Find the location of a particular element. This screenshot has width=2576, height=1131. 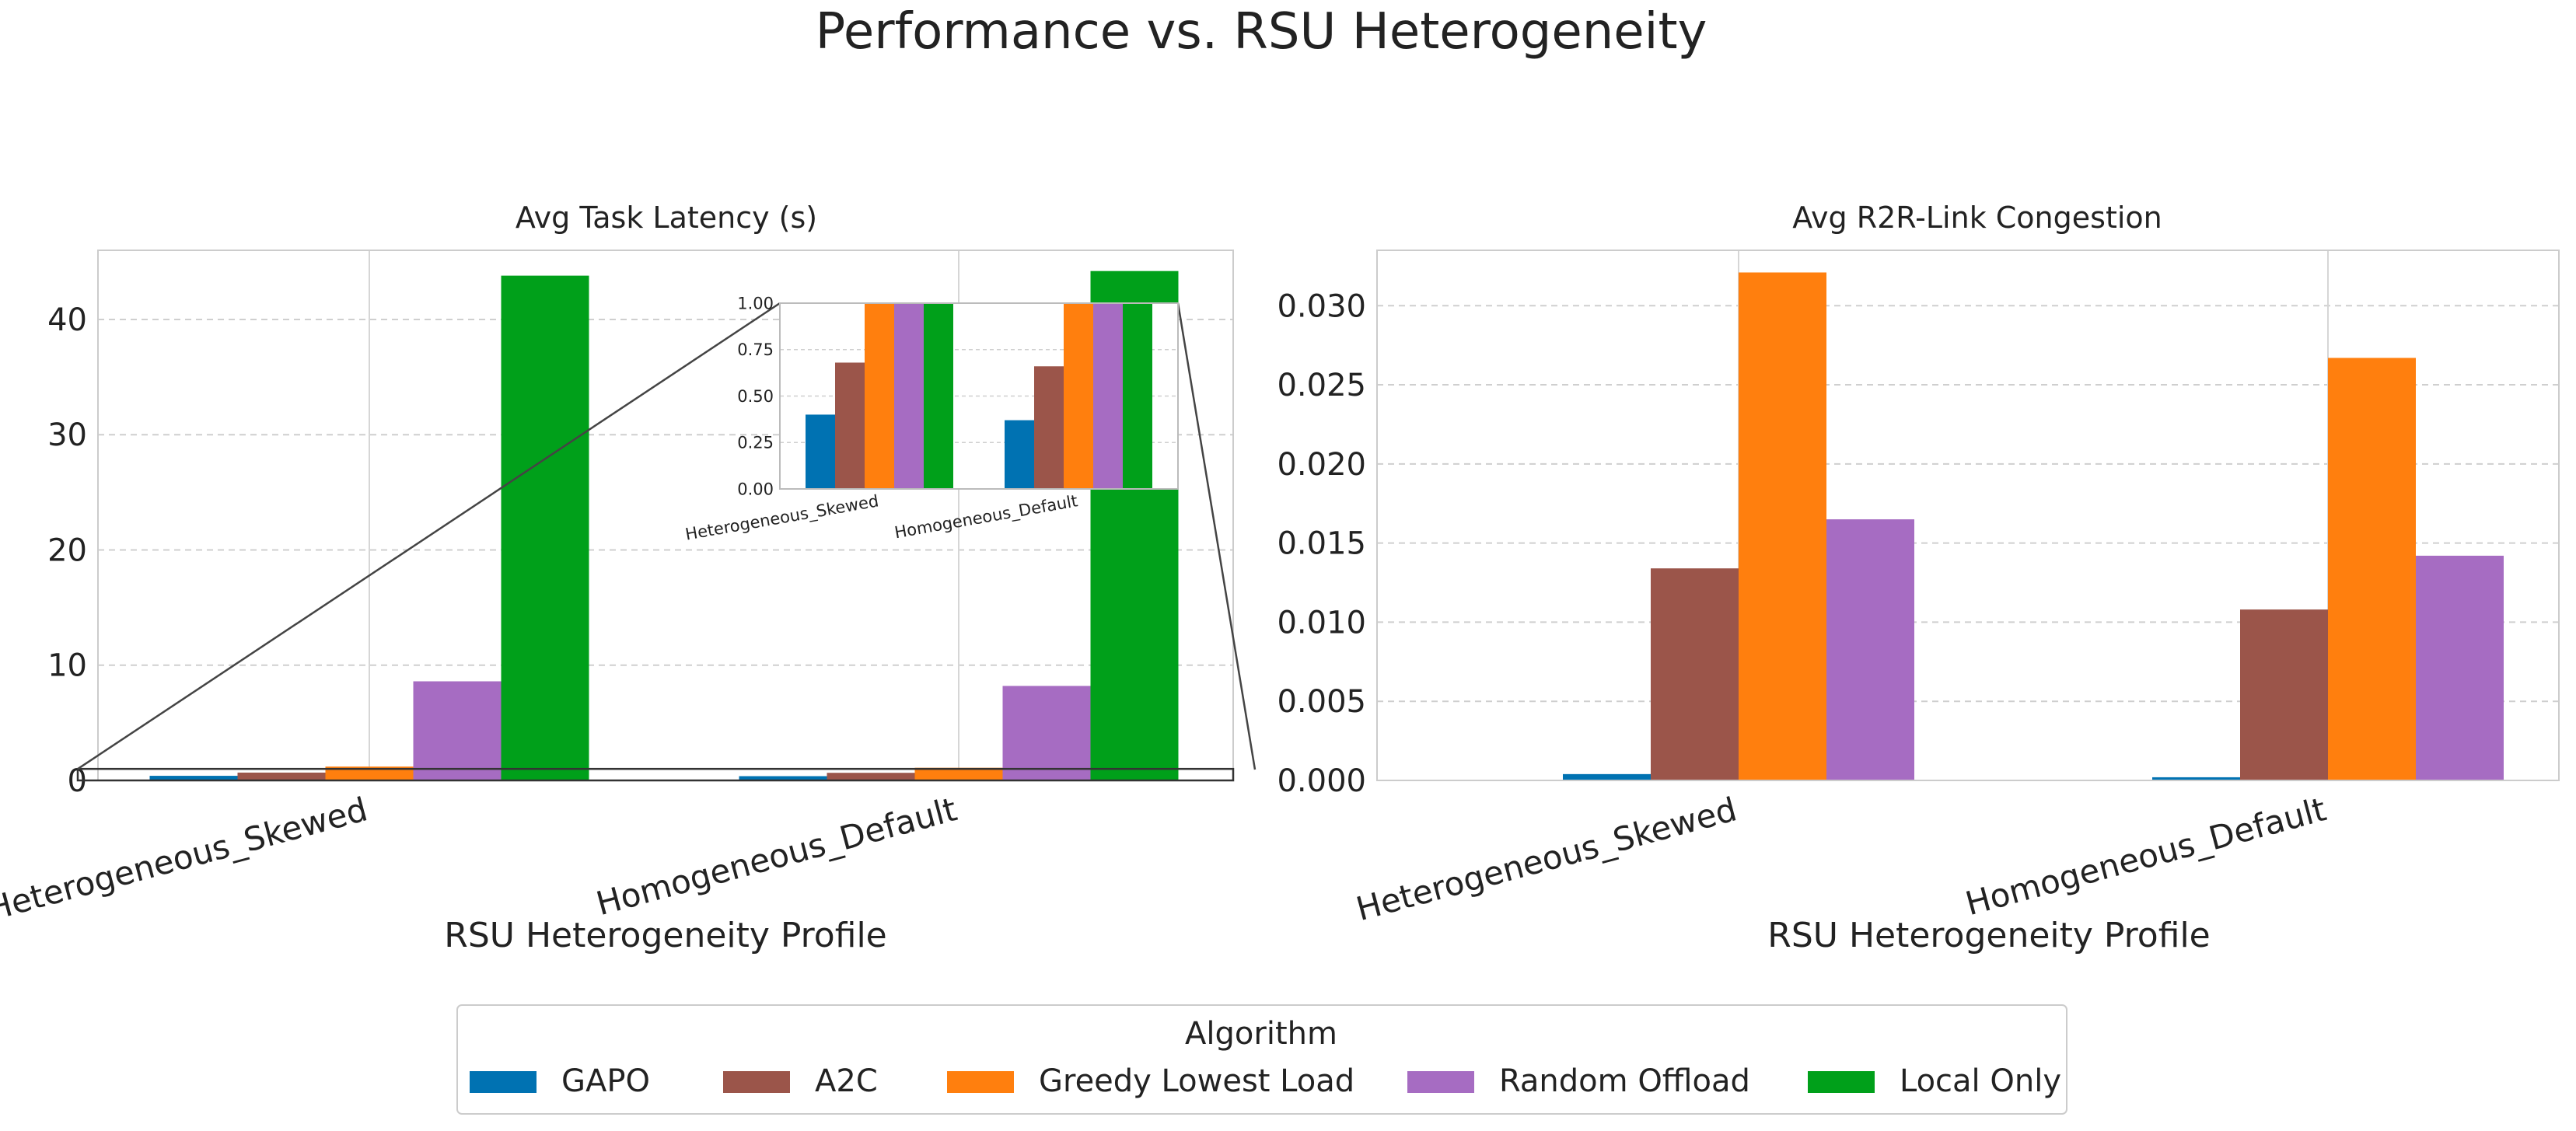

bar-inset-gapo-homogeneous-default is located at coordinates (1019, 455).